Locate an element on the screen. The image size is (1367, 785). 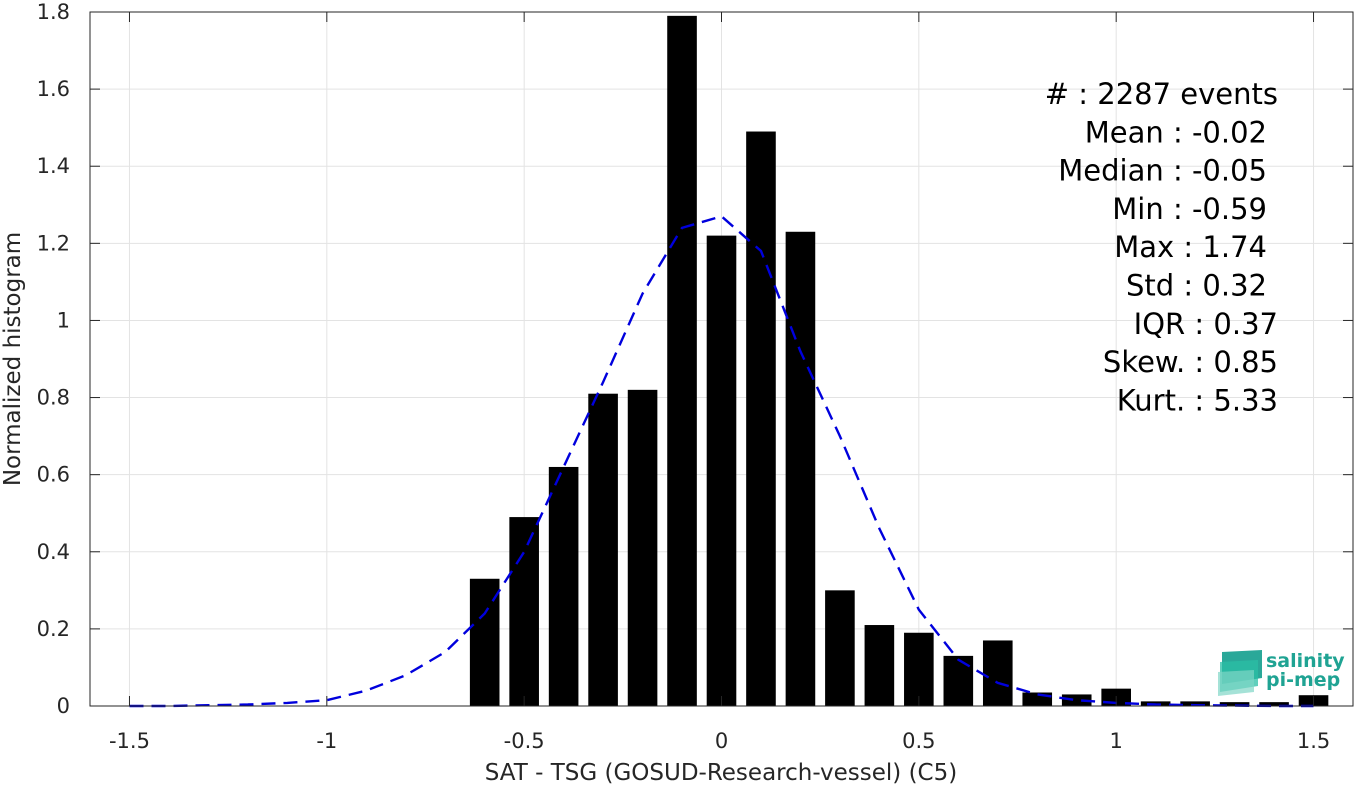
stat-value: 1.74 is located at coordinates (1234, 247).